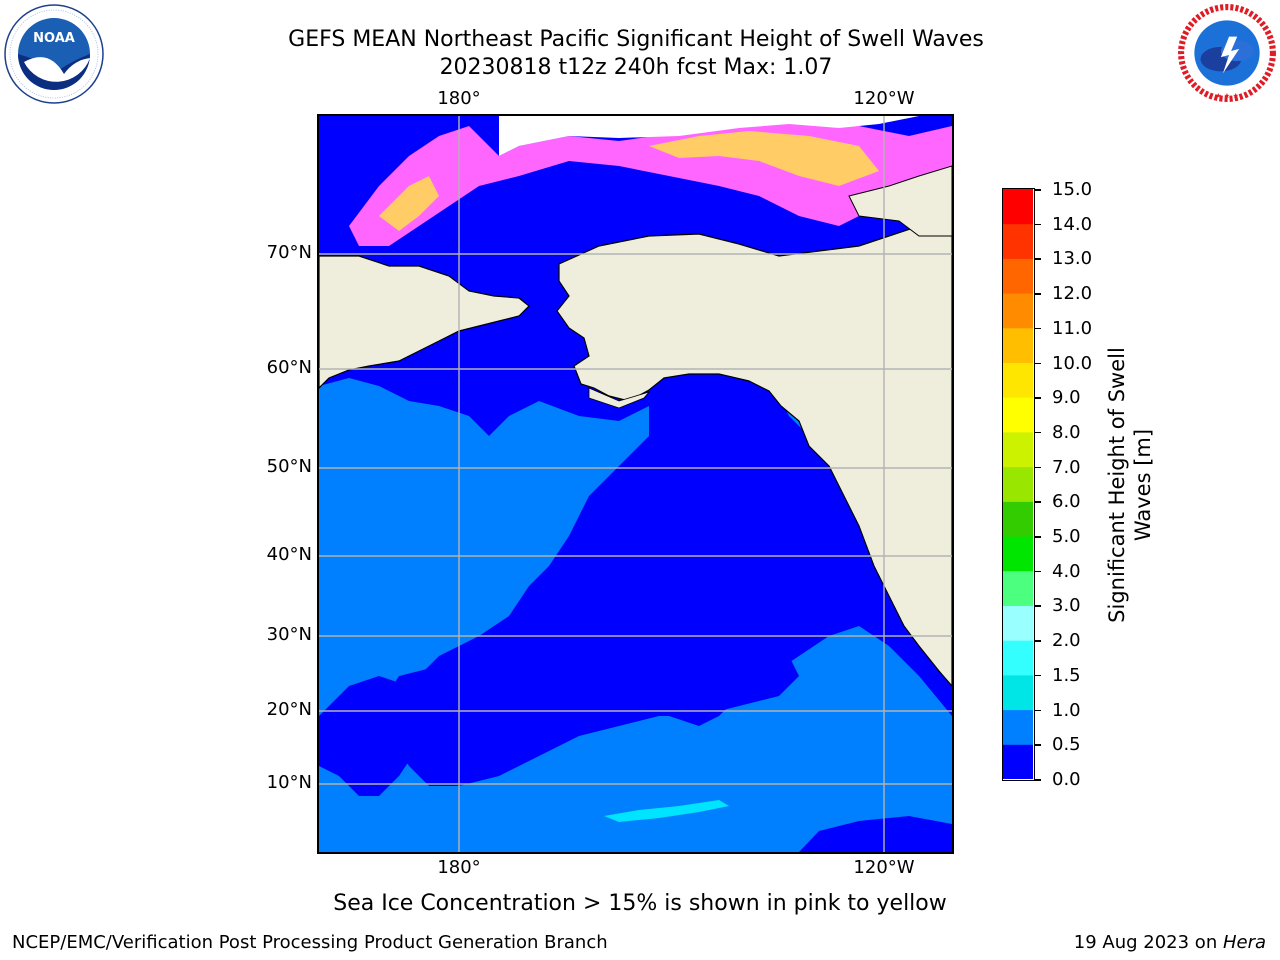 The image size is (1280, 960). Describe the element at coordinates (1148, 942) in the screenshot. I see `footer-date-text: 19 Aug 2023 on` at that location.